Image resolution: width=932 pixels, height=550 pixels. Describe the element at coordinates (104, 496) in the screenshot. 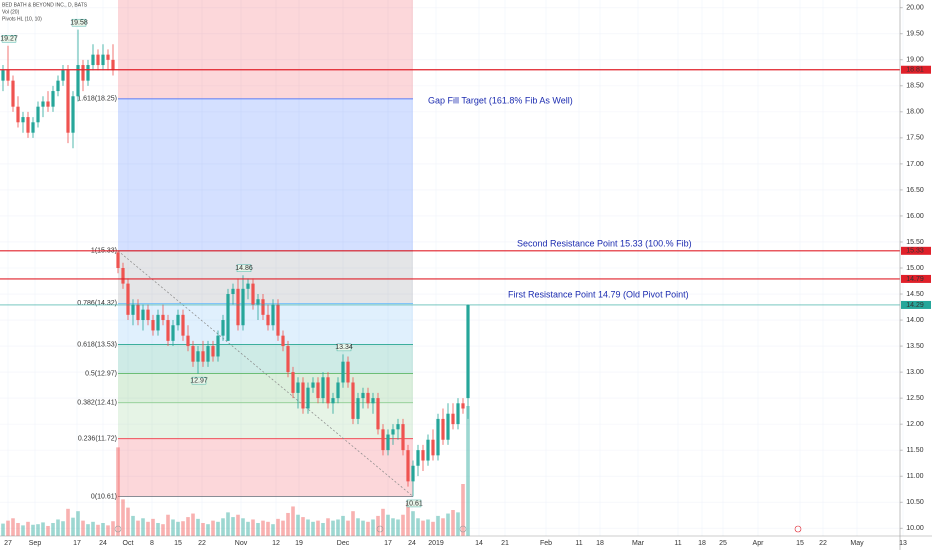

I see `fib-label: 0(10.61)` at that location.